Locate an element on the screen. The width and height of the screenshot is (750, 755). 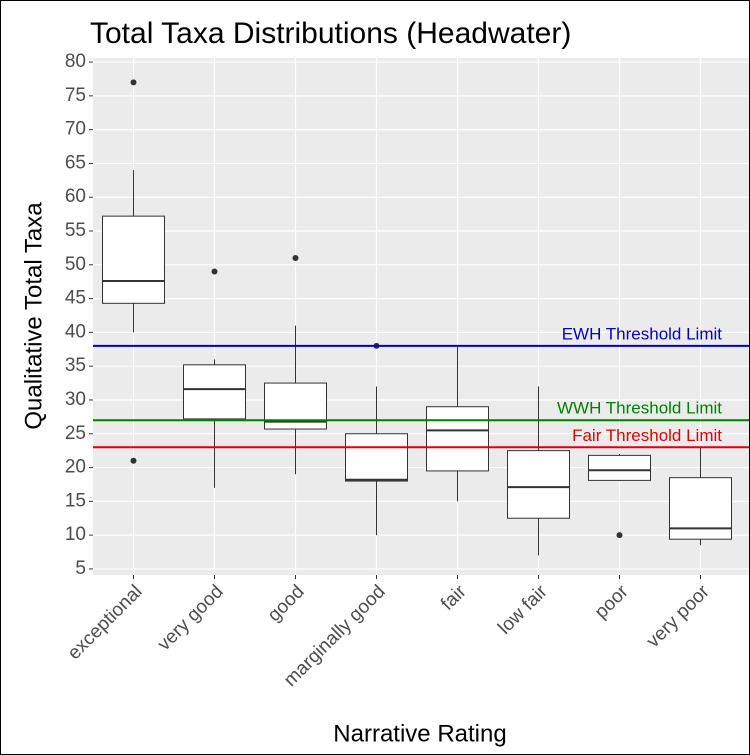
y-tick-label: 35 is located at coordinates (75, 365).